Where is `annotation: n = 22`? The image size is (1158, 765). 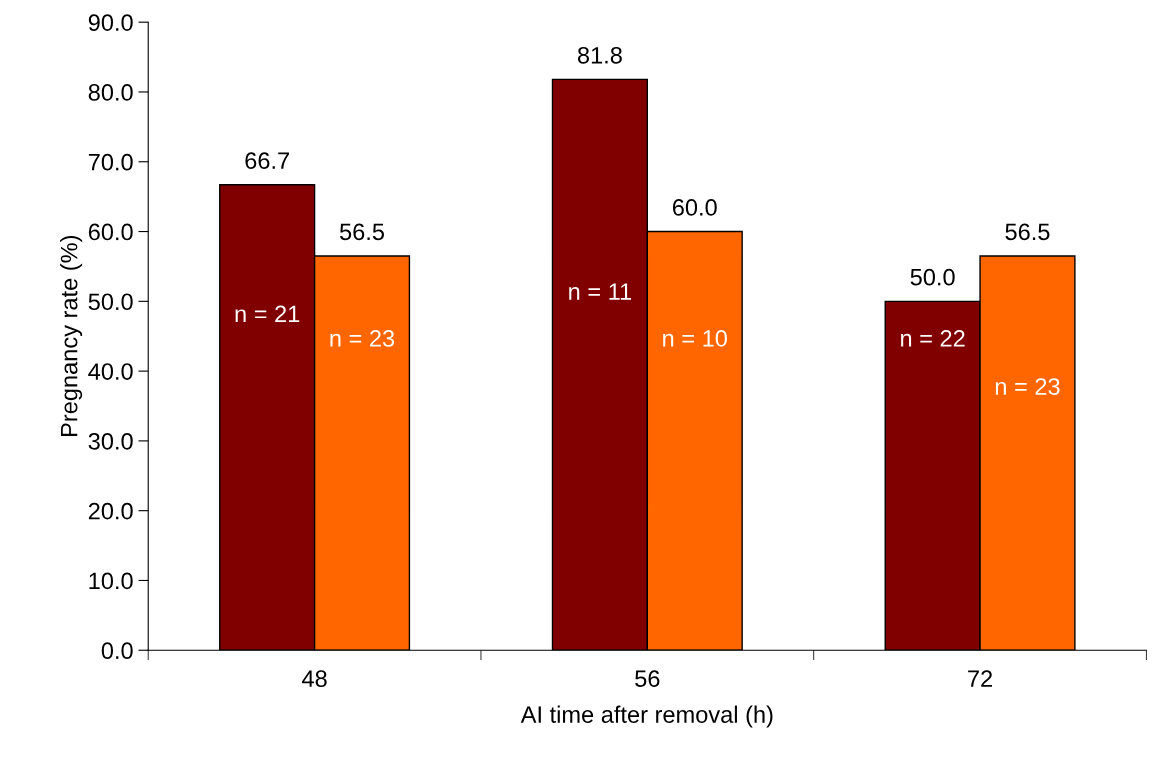
annotation: n = 22 is located at coordinates (933, 338).